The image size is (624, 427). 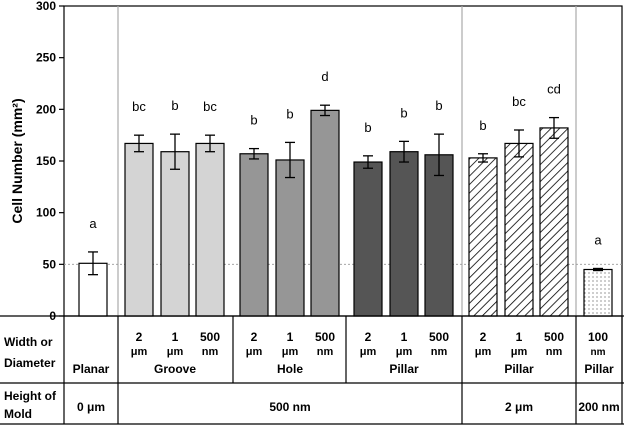 I want to click on y-axis-label: Cell Number (mm²), so click(x=17, y=160).